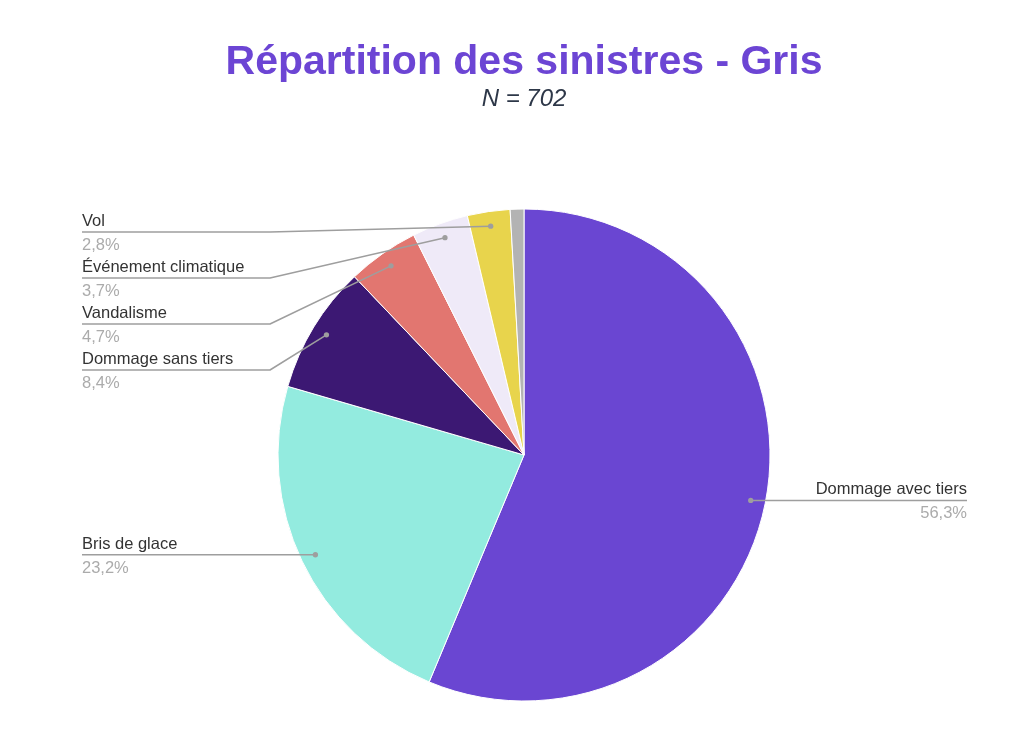 The width and height of the screenshot is (1024, 740). I want to click on slice-label: Dommage sans tiers, so click(158, 358).